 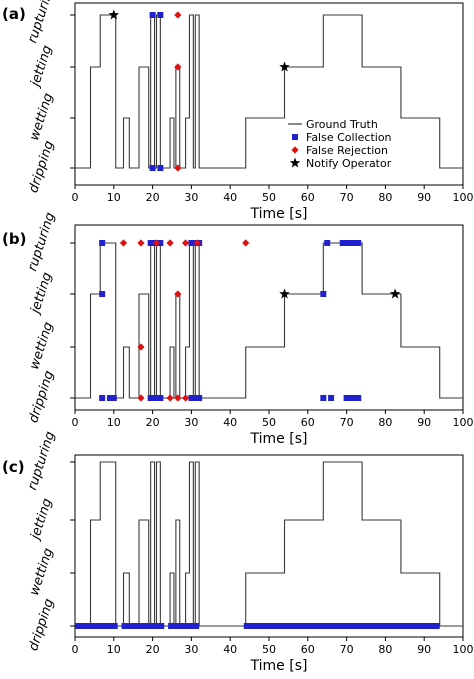 I want to click on legend-entry-label: False Collection, so click(x=349, y=137).